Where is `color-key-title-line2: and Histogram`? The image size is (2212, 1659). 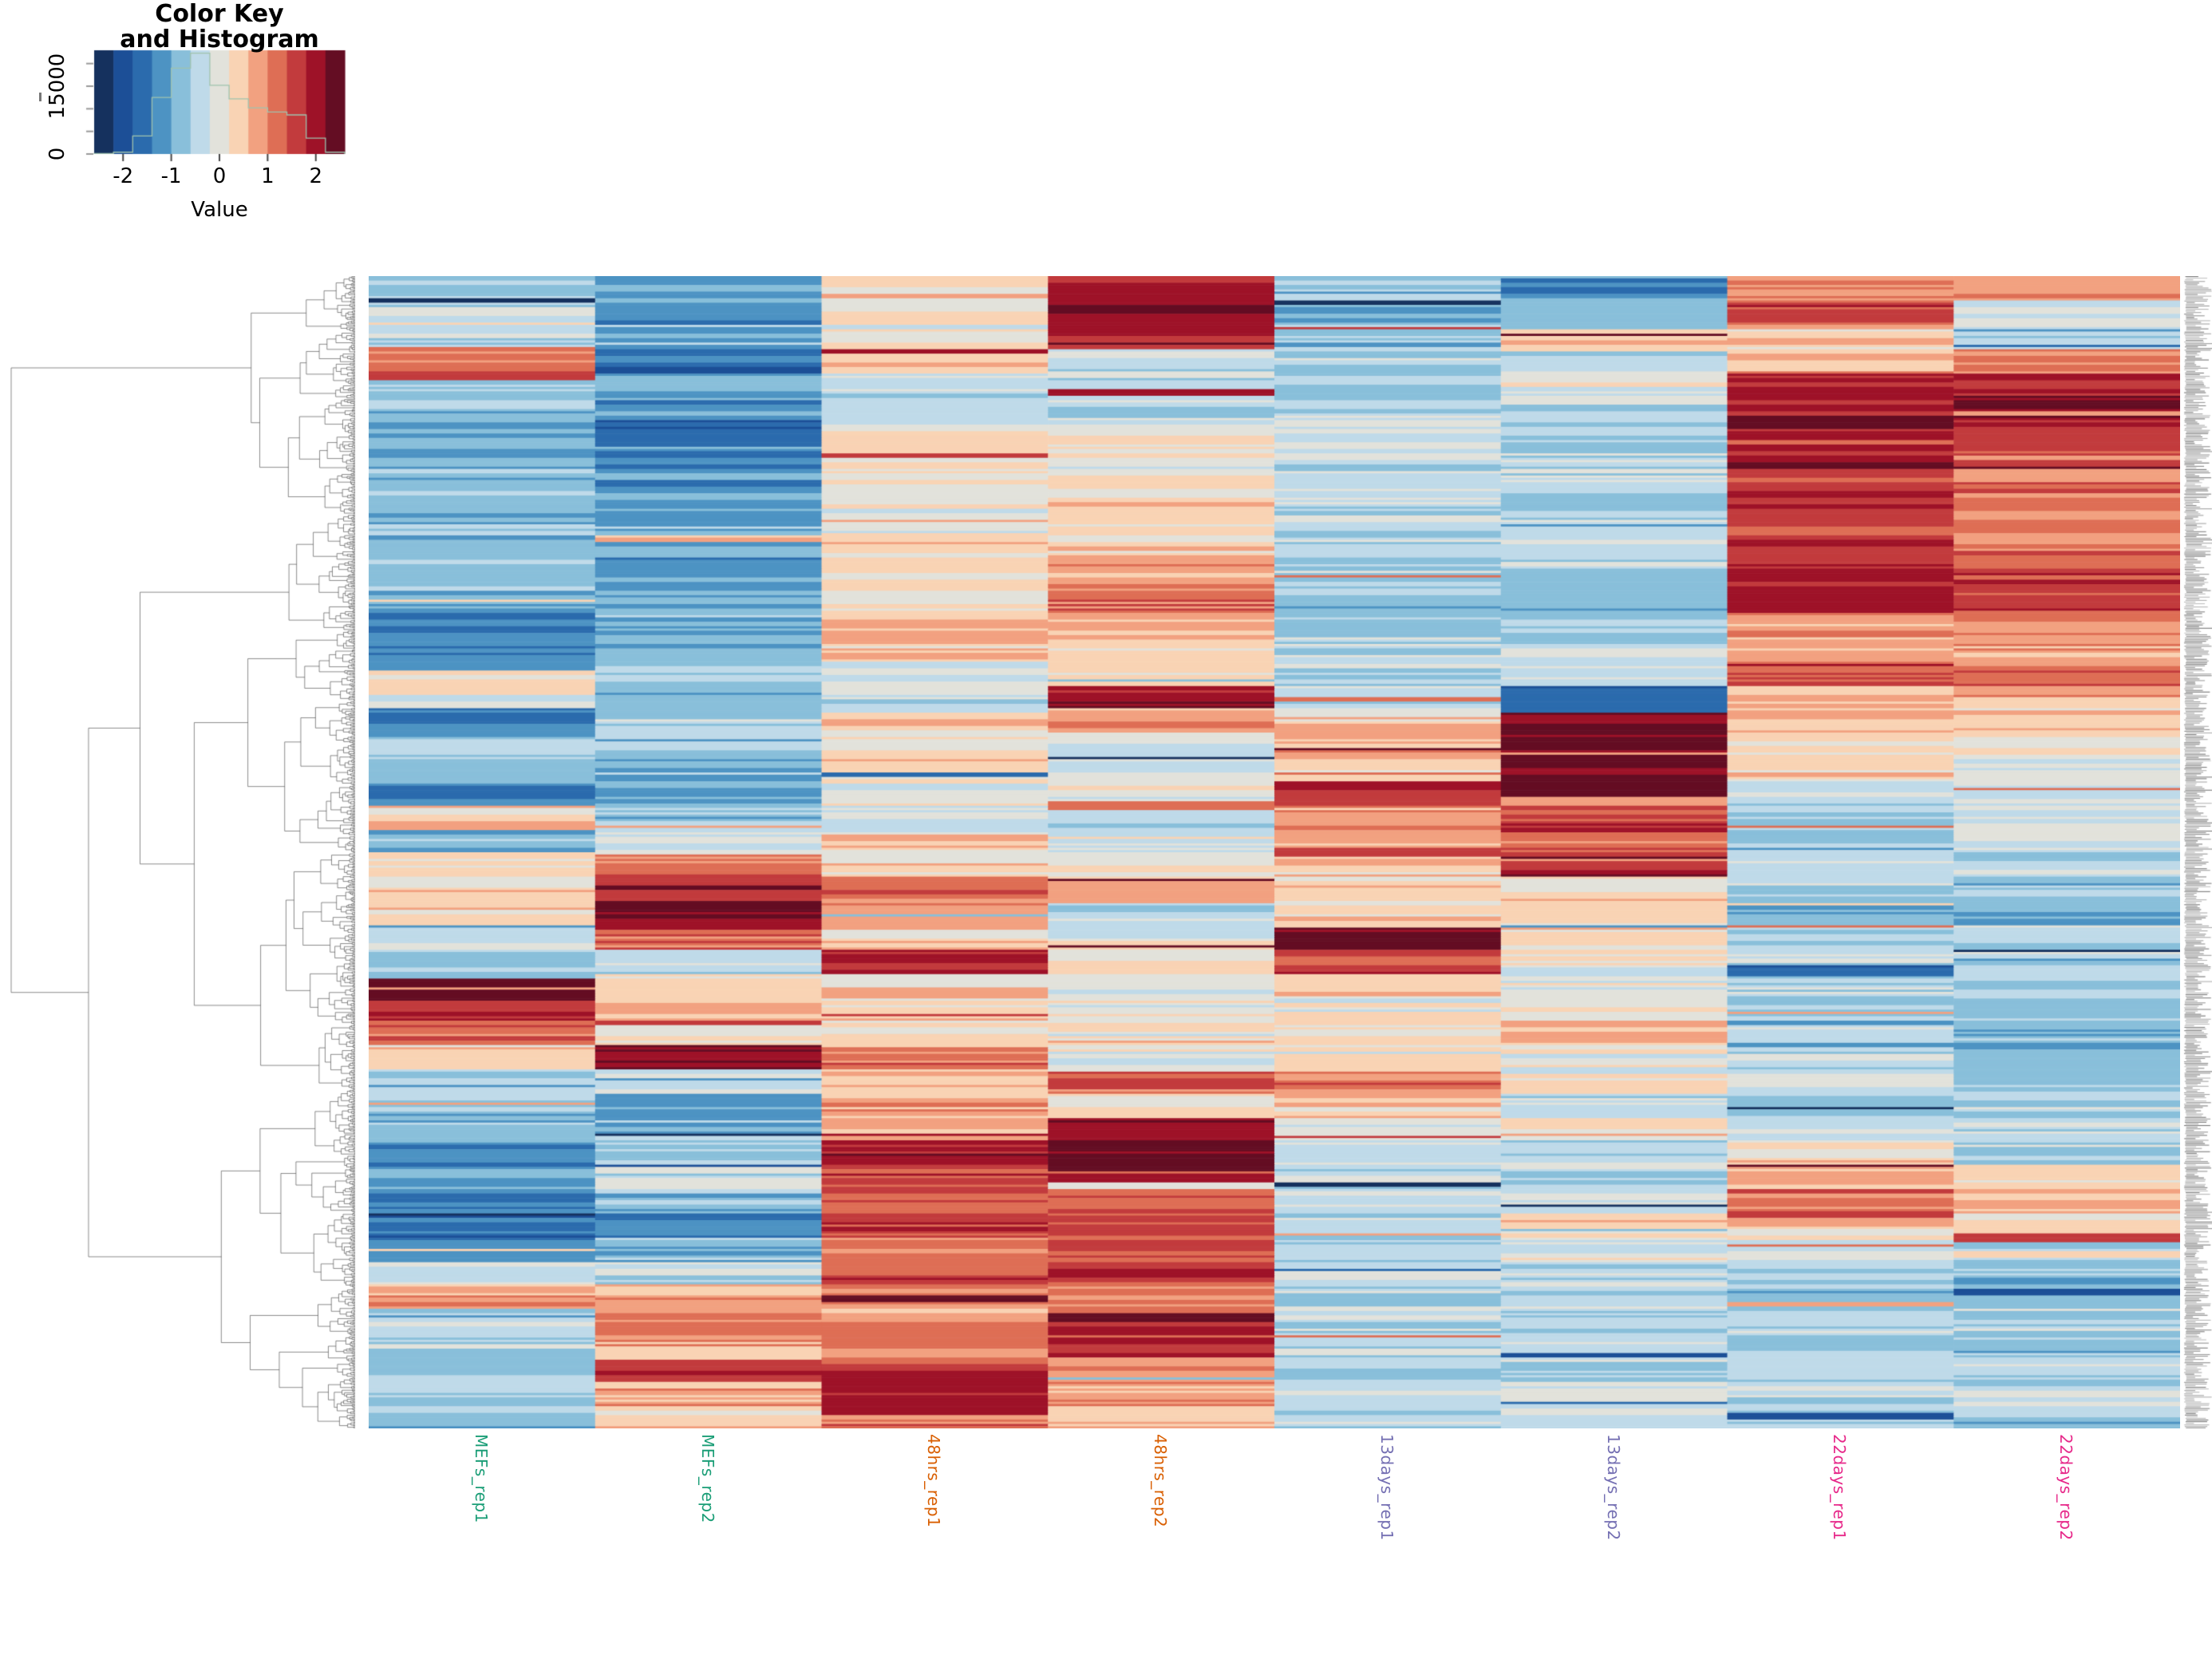 color-key-title-line2: and Histogram is located at coordinates (219, 39).